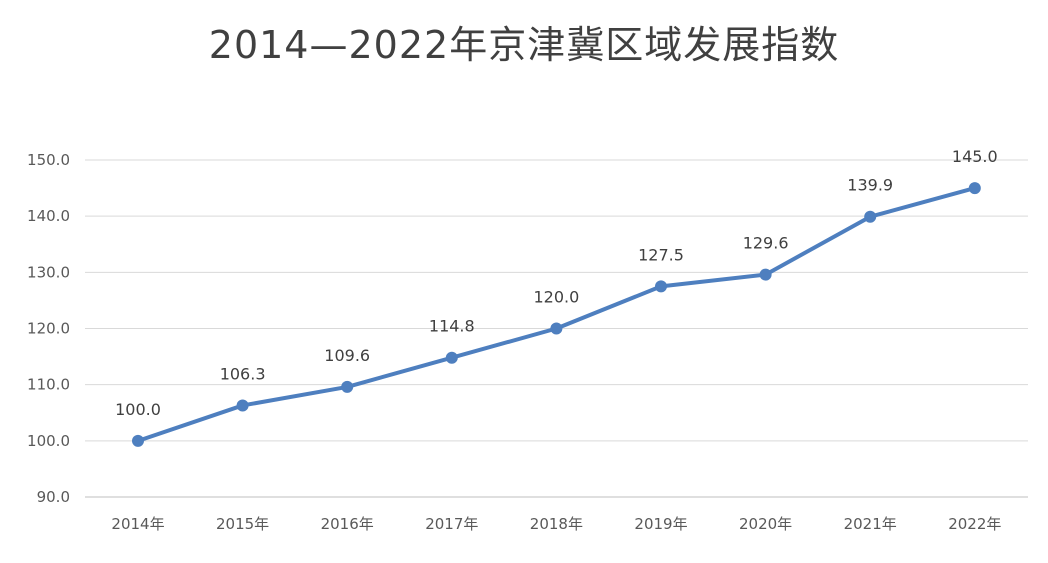 Image resolution: width=1048 pixels, height=563 pixels. I want to click on x-tick-label: 2019年, so click(660, 524).